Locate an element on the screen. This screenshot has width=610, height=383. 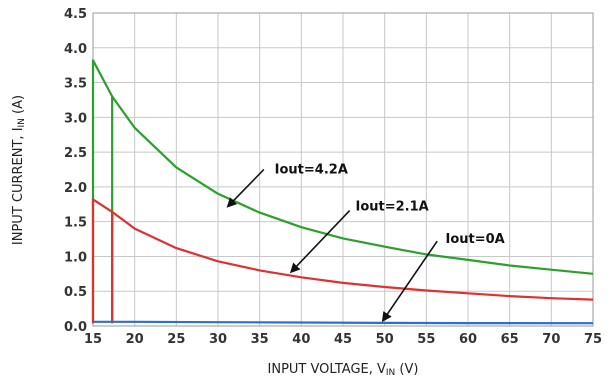
y-tick-label: 2.5 is located at coordinates (75, 153).